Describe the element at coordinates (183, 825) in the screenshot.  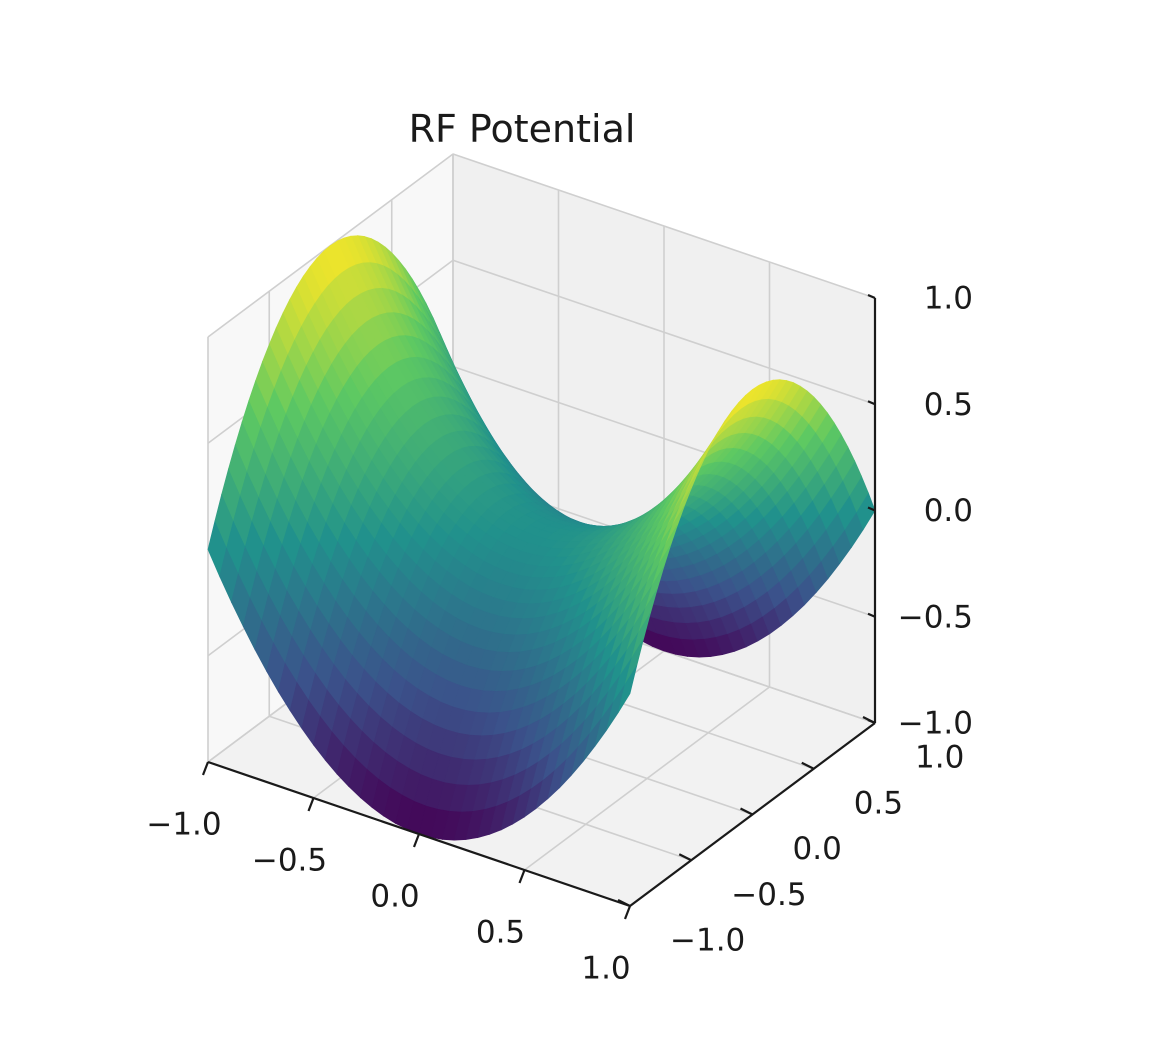
I see `x-tick-label: −1.0` at that location.